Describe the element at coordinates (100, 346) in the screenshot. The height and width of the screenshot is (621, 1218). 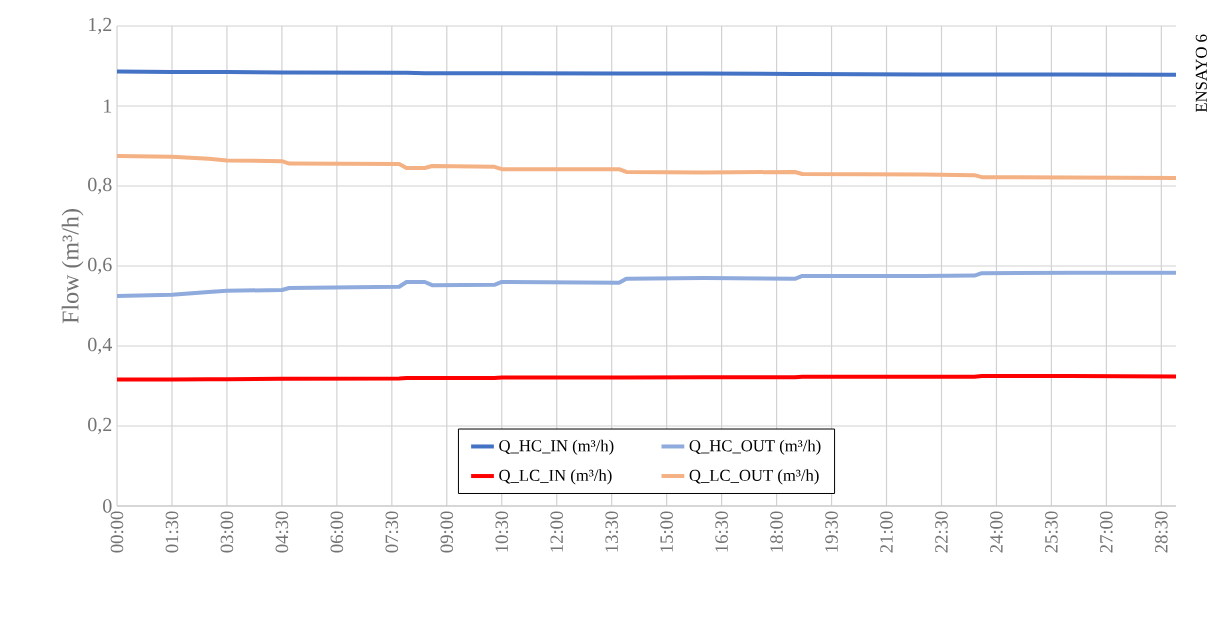
I see `y-tick-label: 0,4` at that location.